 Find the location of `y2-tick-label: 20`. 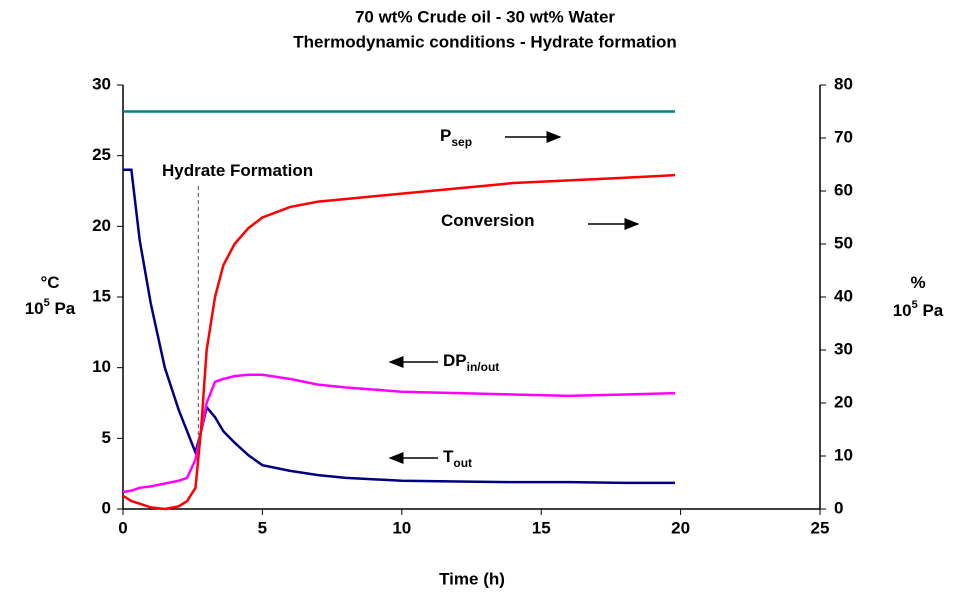

y2-tick-label: 20 is located at coordinates (843, 401).